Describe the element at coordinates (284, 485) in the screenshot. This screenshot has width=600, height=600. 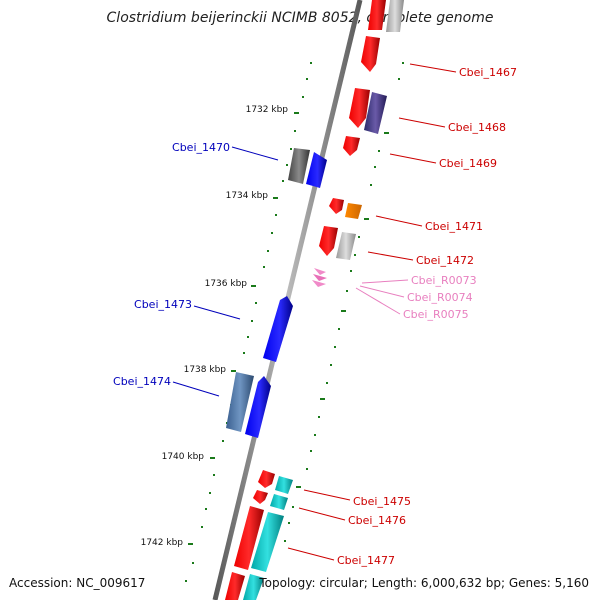
I see `gene-feature-cbei-1475b` at that location.